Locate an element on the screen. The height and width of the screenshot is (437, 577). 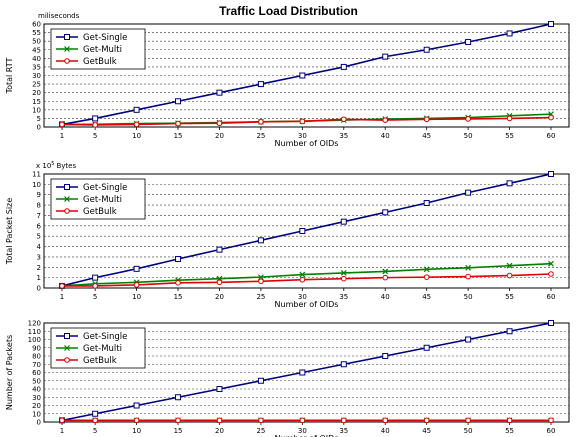
x-tick-label: 20 is located at coordinates (219, 297).